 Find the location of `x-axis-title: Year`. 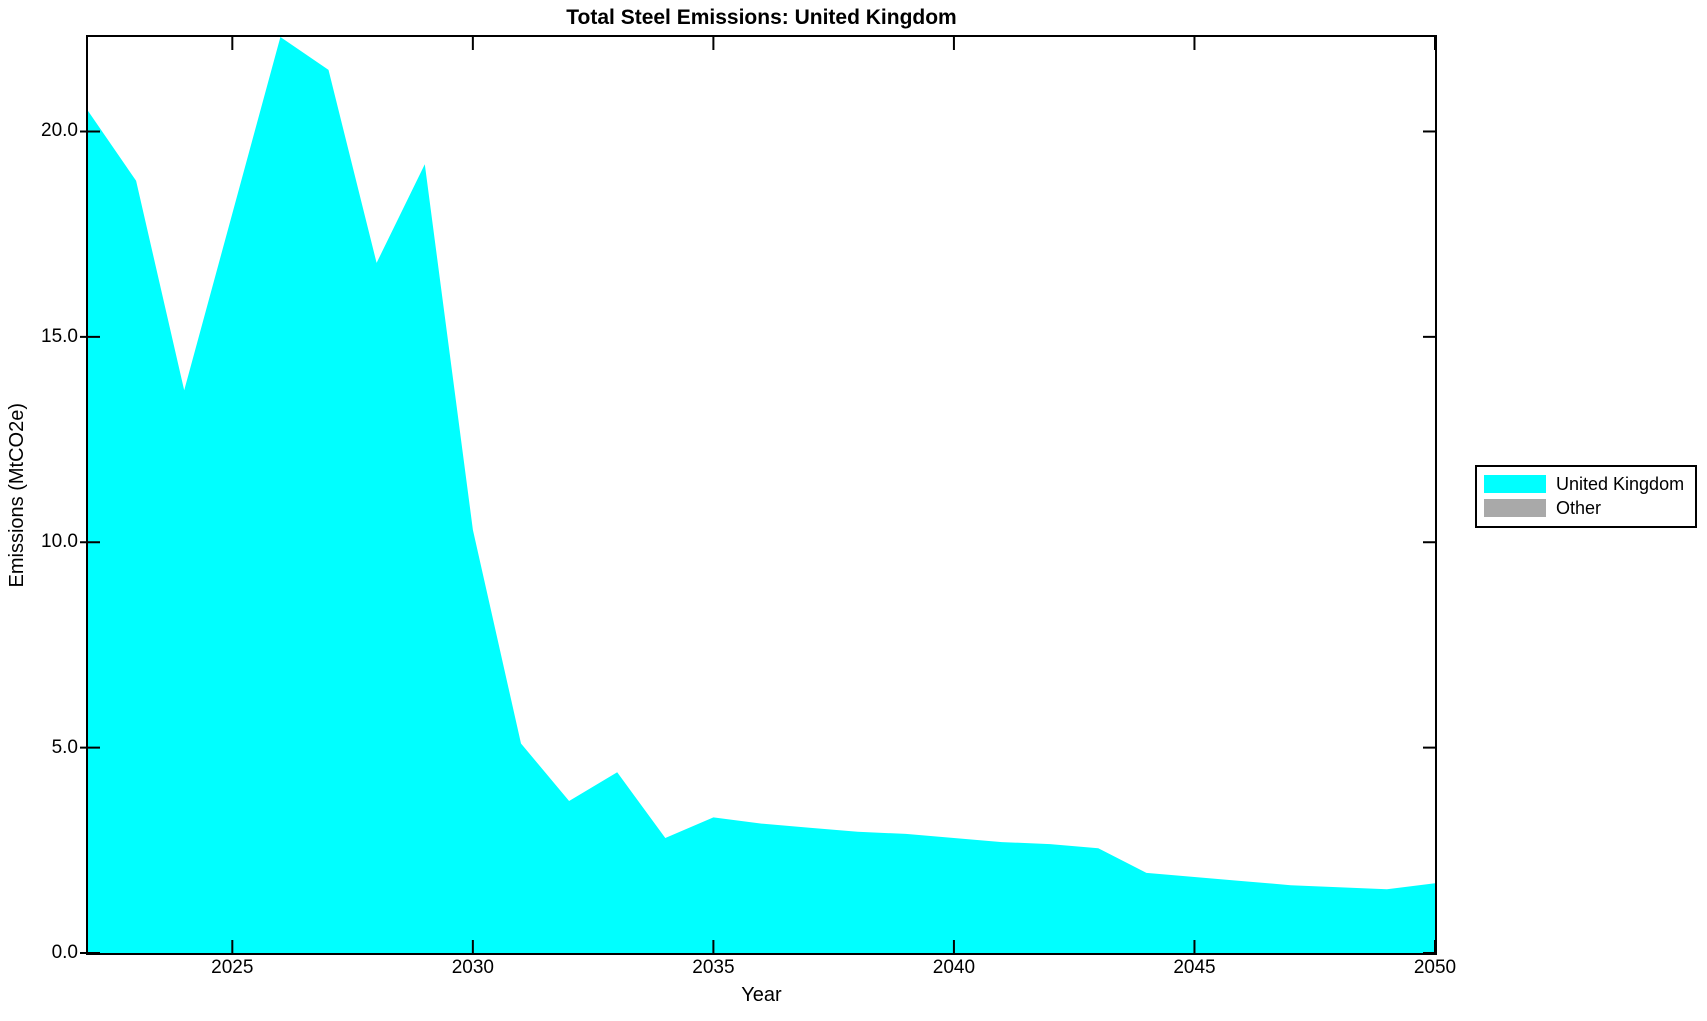

x-axis-title: Year is located at coordinates (761, 995).